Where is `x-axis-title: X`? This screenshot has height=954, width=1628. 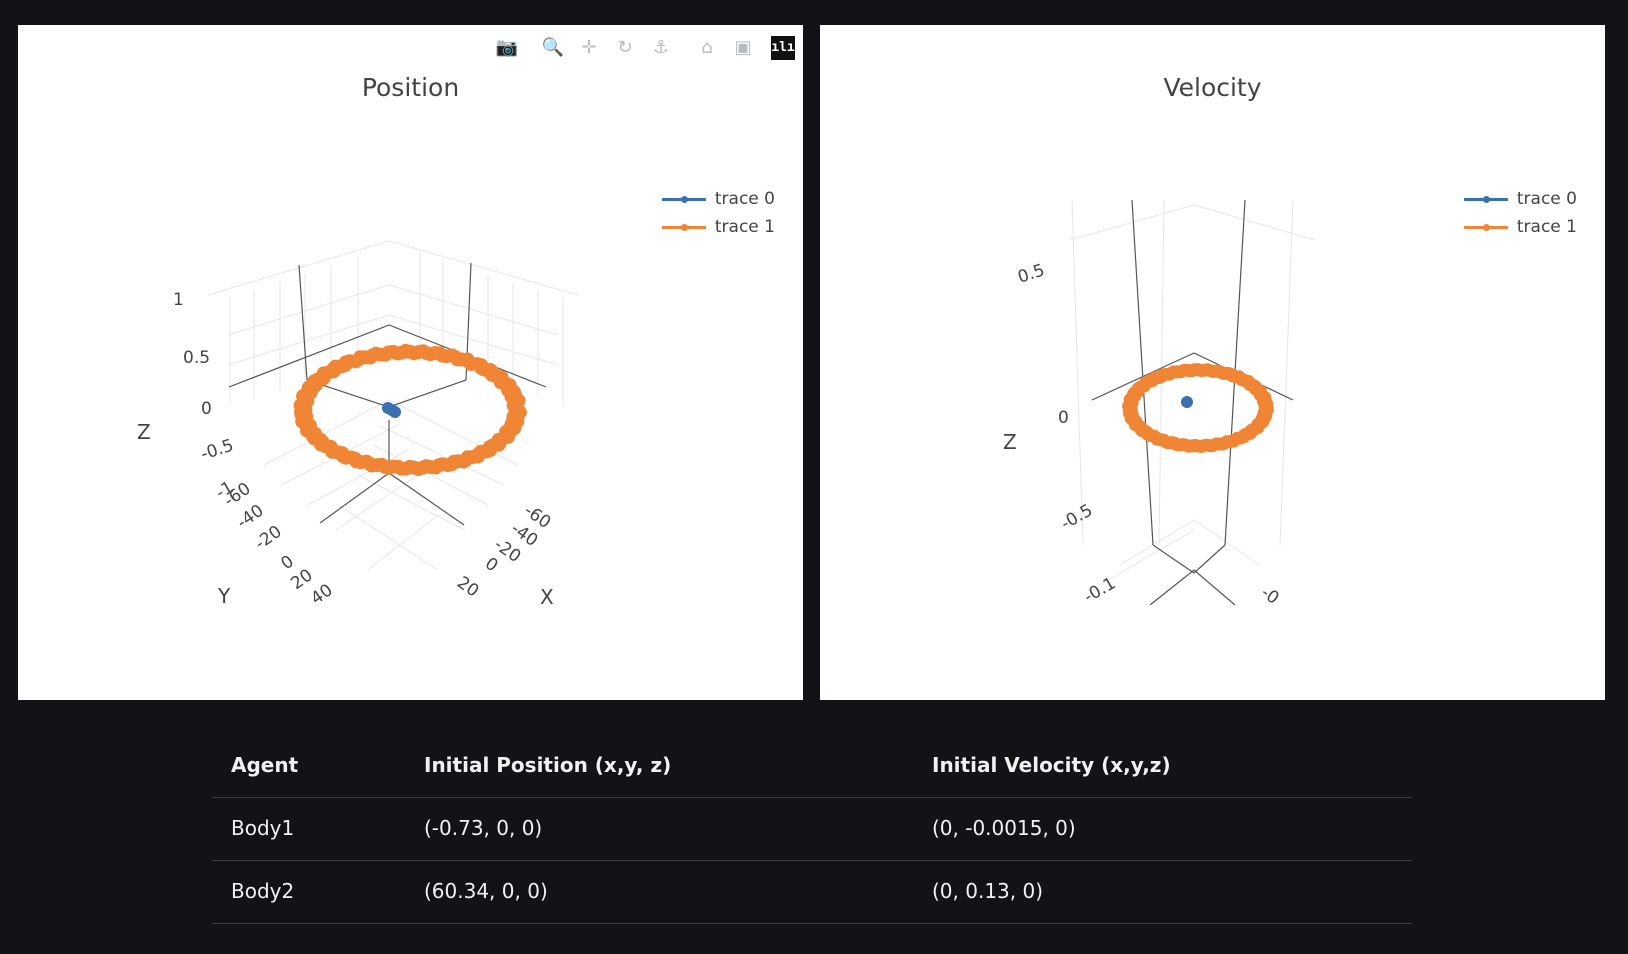
x-axis-title: X is located at coordinates (547, 597).